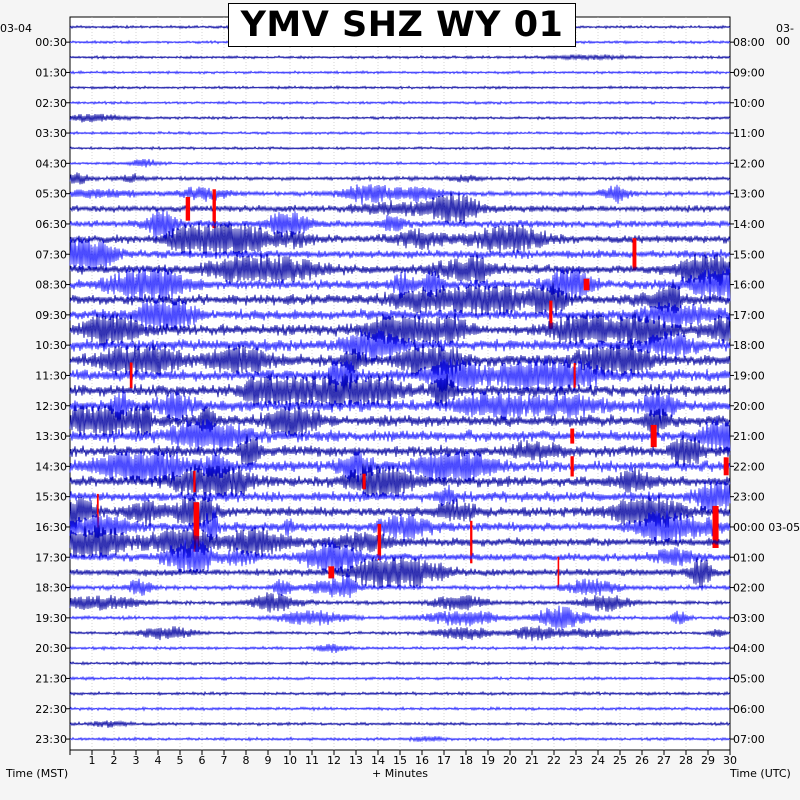 The image size is (800, 800). Describe the element at coordinates (16, 28) in the screenshot. I see `left-date-label: 03-04` at that location.